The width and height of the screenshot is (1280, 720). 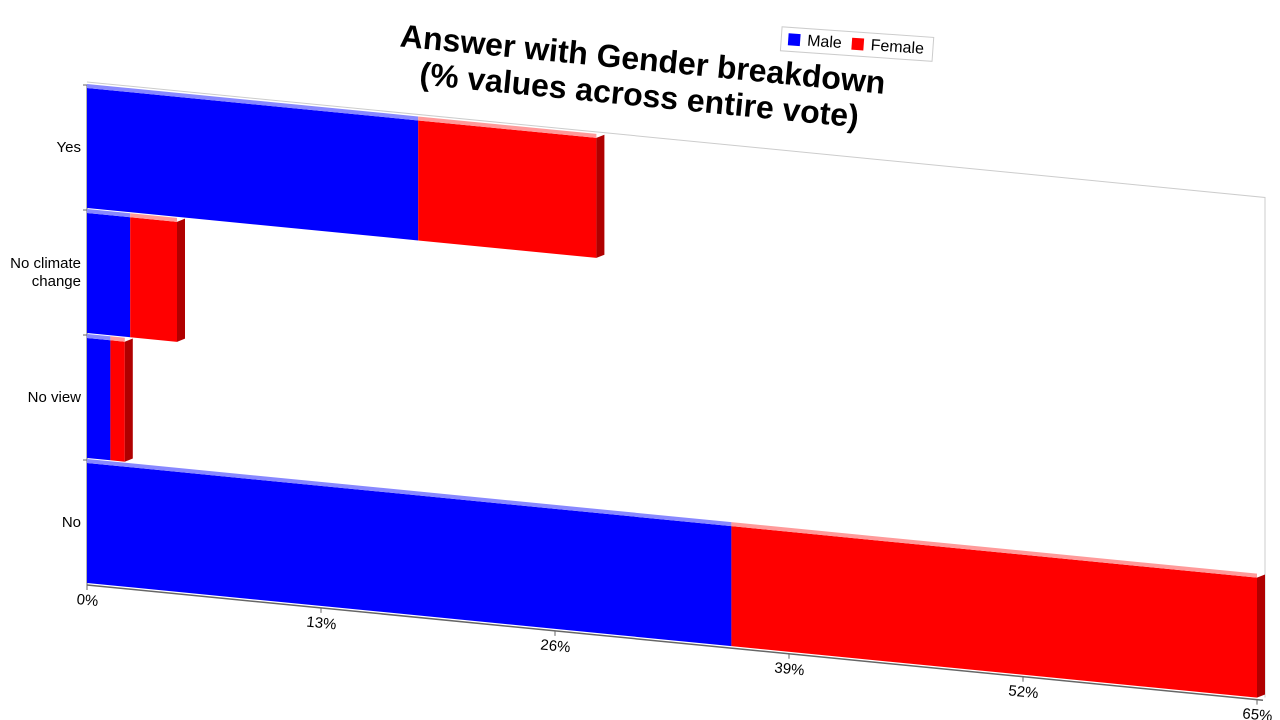 I want to click on y-tick-label: No, so click(x=71, y=522).